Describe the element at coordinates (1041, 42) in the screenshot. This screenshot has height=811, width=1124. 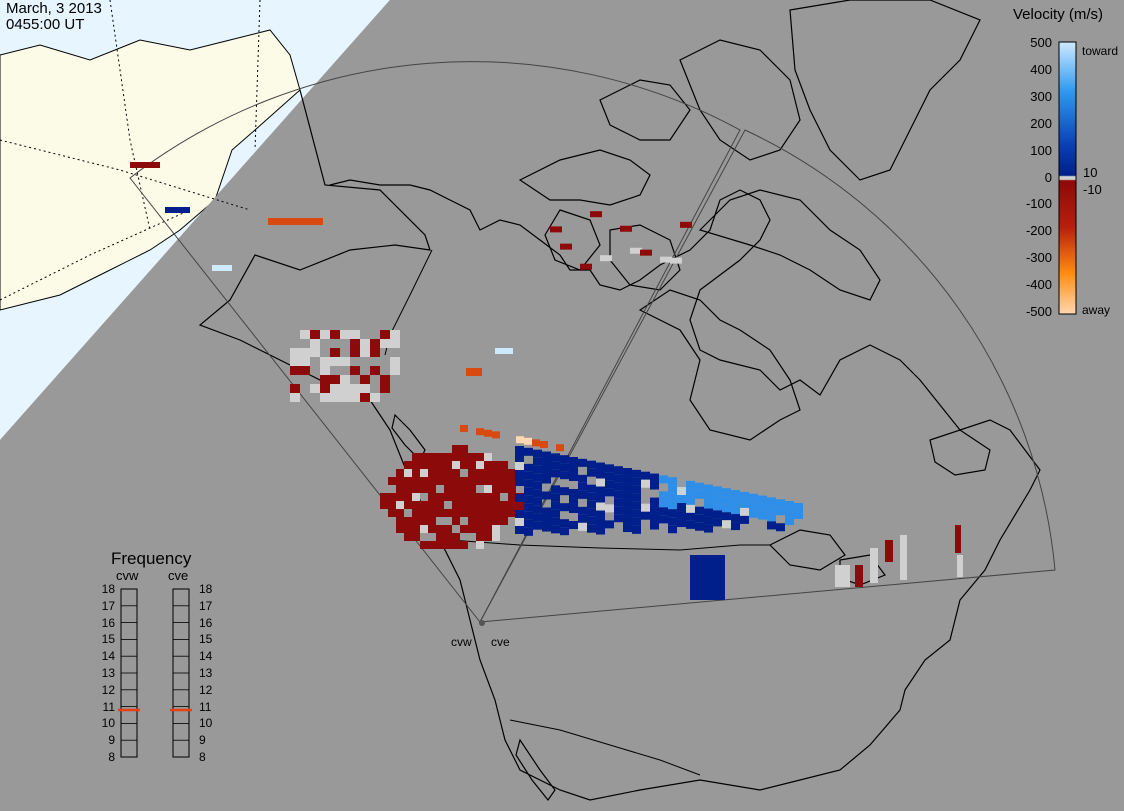
I see `velocity-tick-label: 500` at that location.